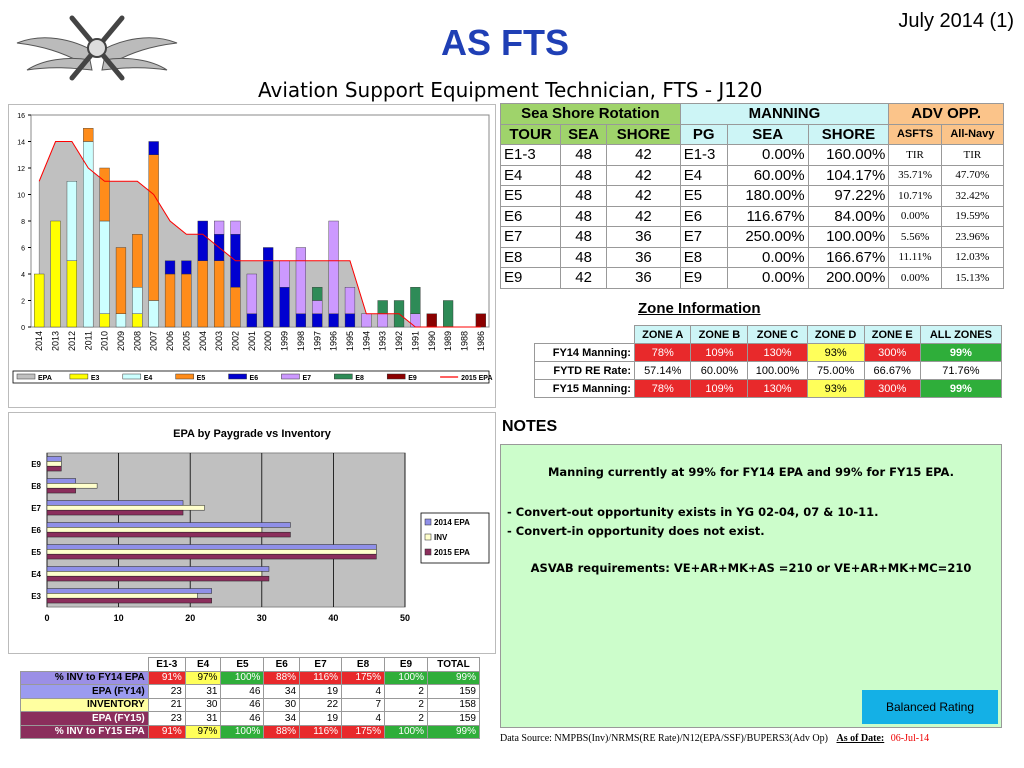  Describe the element at coordinates (23, 249) in the screenshot. I see `y-tick-label: 6` at that location.